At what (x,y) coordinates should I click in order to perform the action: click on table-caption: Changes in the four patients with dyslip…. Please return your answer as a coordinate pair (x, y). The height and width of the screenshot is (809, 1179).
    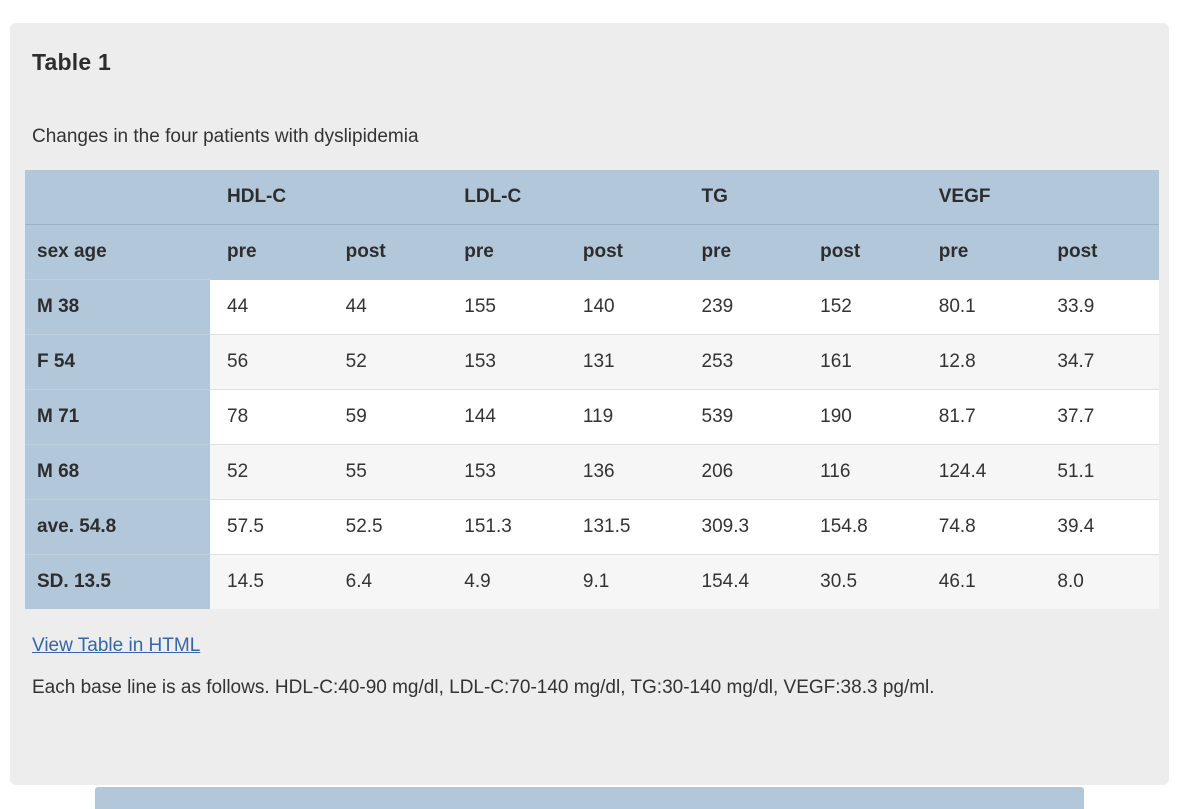
    Looking at the image, I should click on (225, 136).